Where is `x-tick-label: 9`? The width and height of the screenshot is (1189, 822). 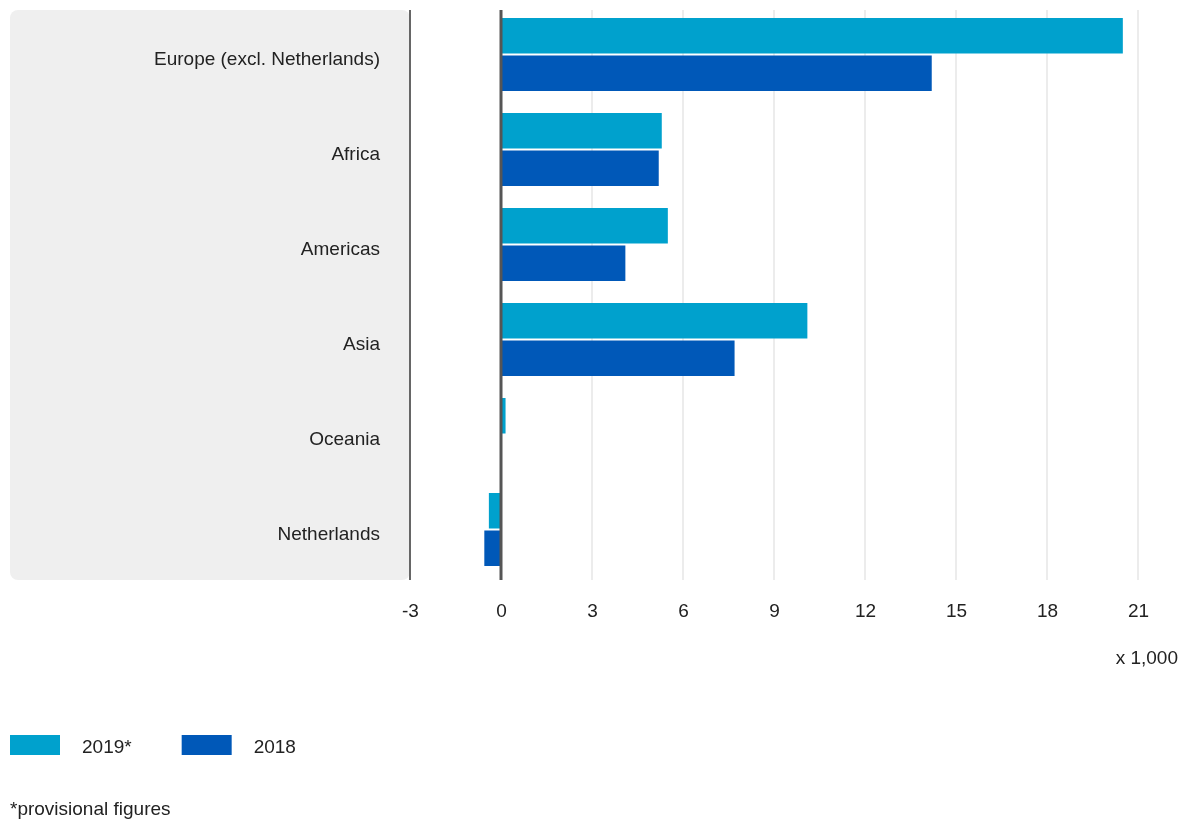 x-tick-label: 9 is located at coordinates (774, 611).